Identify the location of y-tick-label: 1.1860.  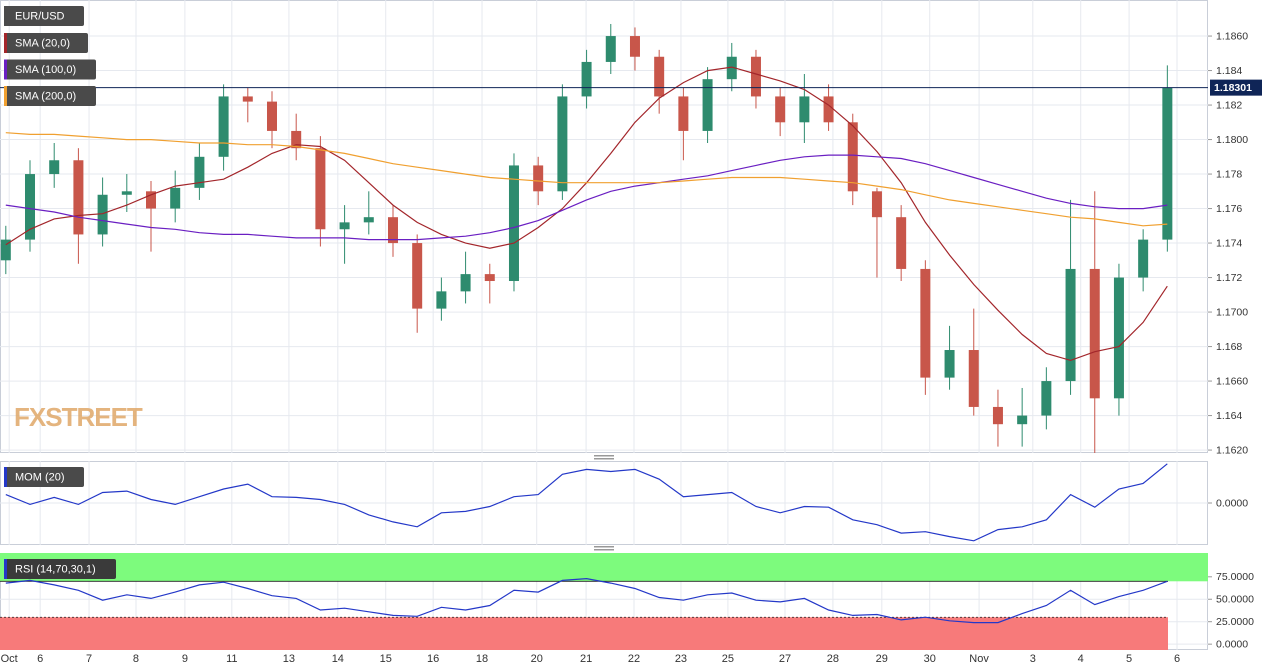
(1232, 36).